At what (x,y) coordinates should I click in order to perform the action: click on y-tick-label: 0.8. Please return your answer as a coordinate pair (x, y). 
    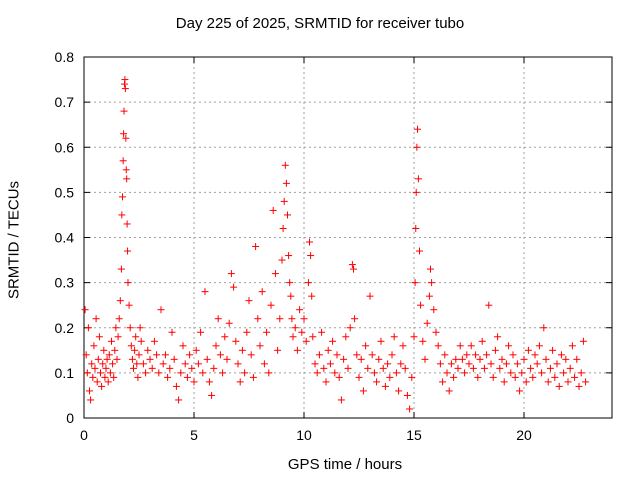
    Looking at the image, I should click on (65, 57).